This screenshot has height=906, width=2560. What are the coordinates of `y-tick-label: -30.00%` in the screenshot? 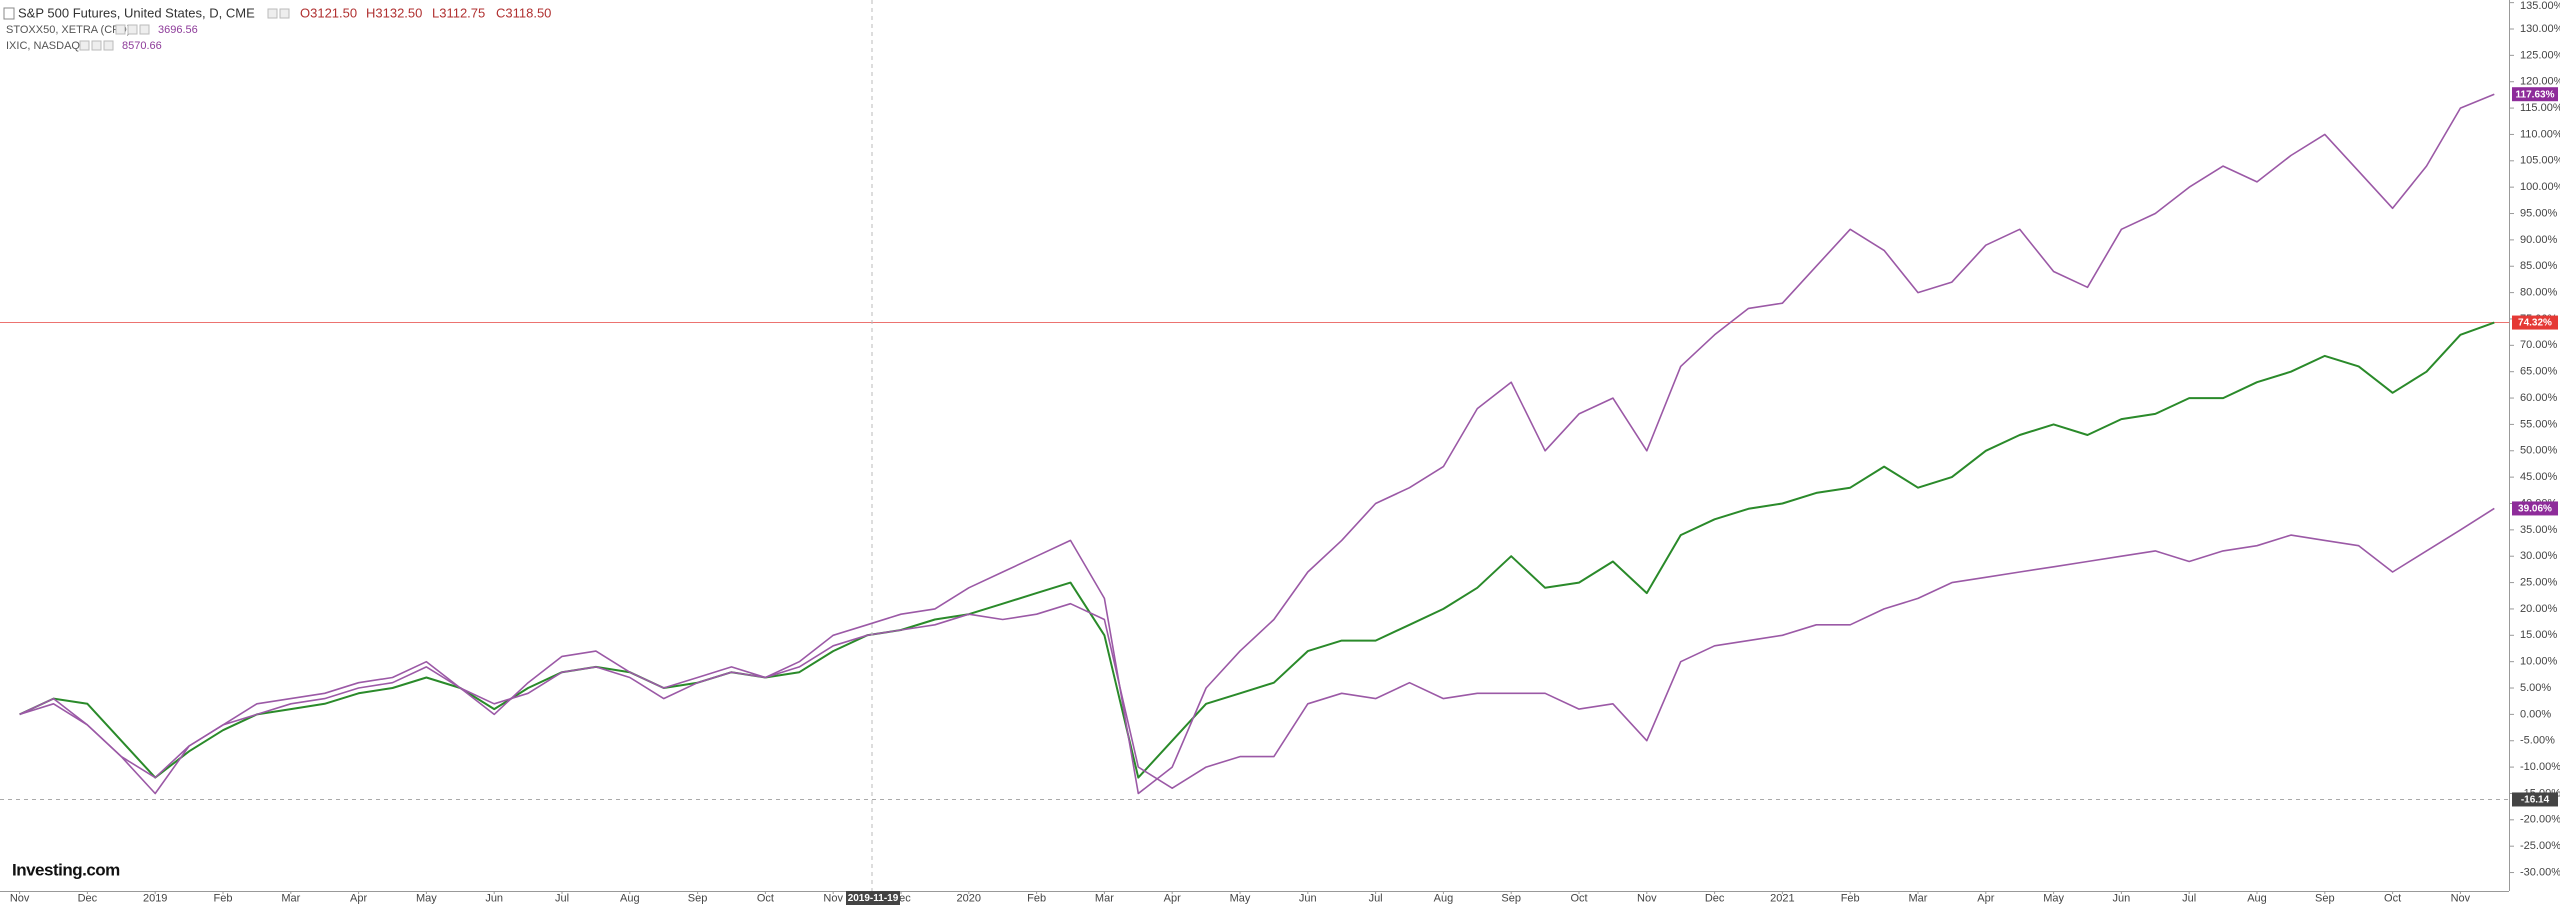 It's located at (2540, 872).